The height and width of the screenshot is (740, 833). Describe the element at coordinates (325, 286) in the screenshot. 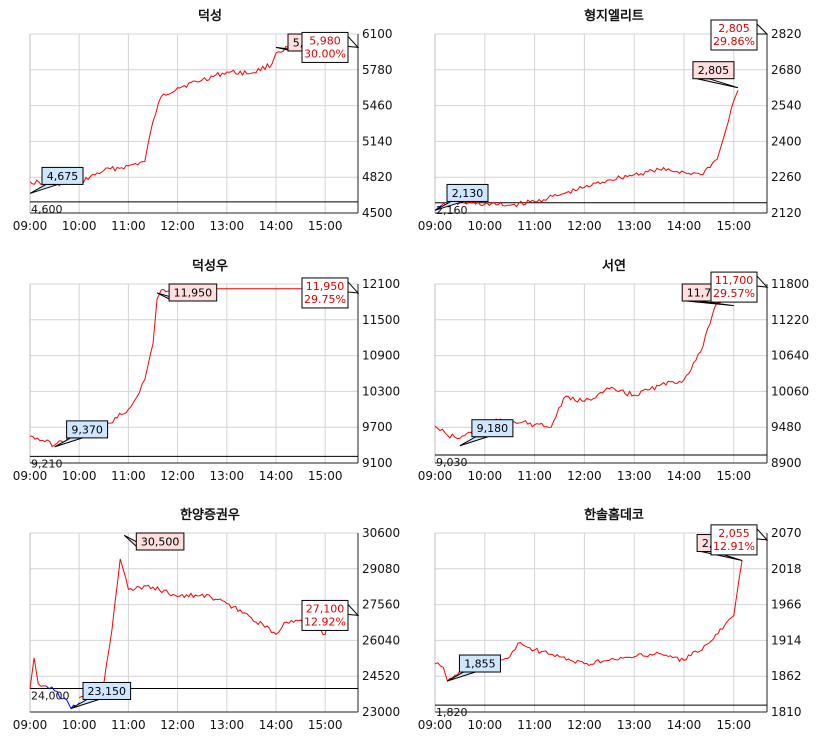

I see `price-tag-price: 11,950` at that location.